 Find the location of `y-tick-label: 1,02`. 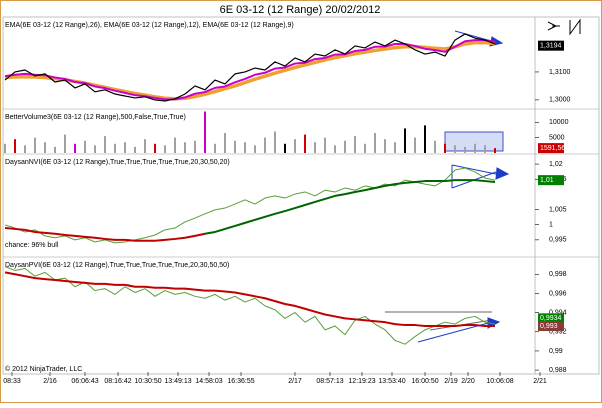

y-tick-label: 1,02 is located at coordinates (556, 164).